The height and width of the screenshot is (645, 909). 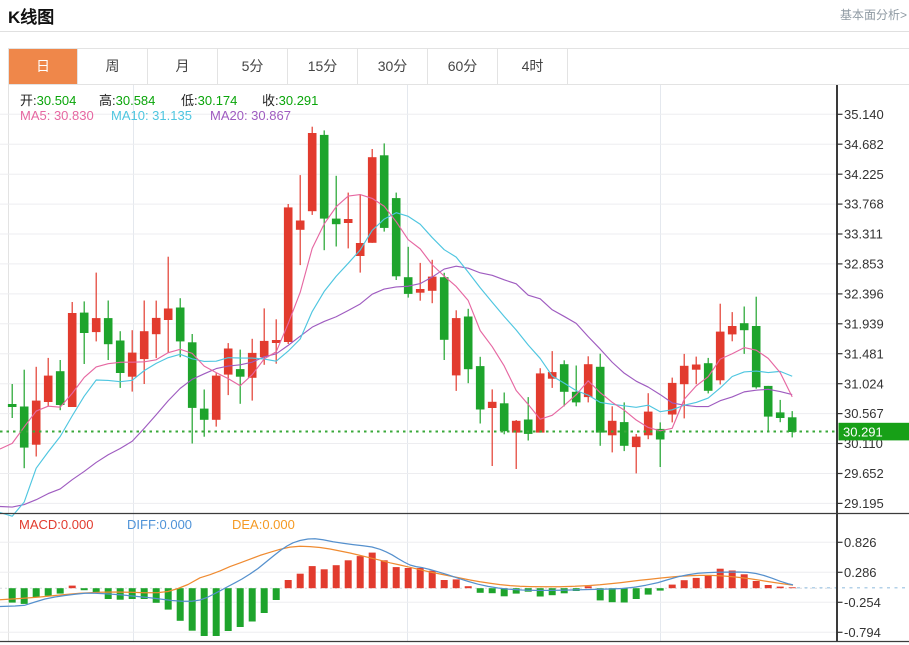 I want to click on svg-text: 35.140, so click(x=864, y=114).